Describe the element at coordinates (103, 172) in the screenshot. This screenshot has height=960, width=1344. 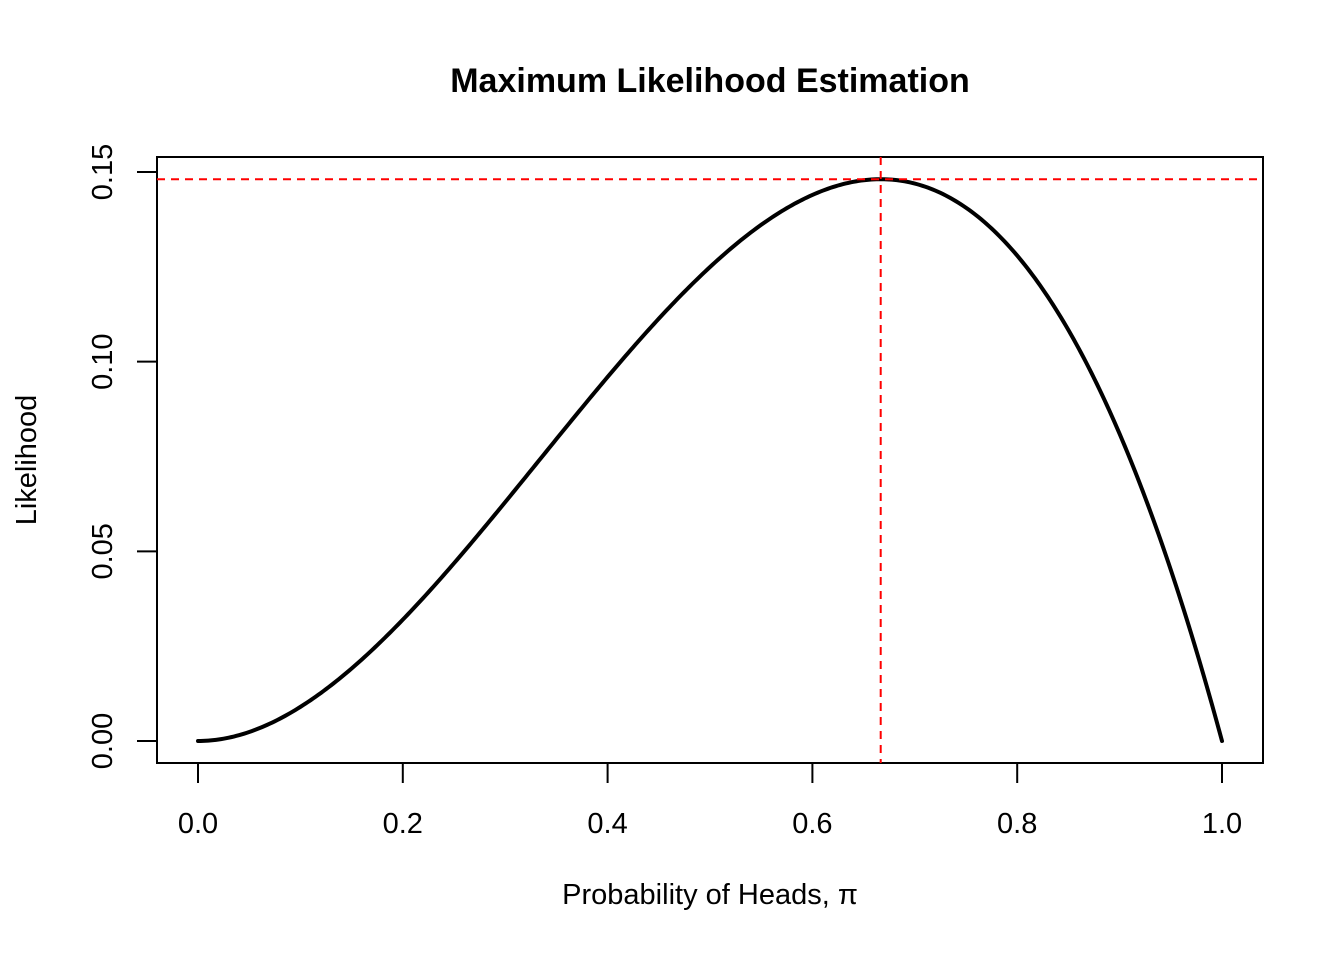
I see `y-tick-label: 0.15` at that location.